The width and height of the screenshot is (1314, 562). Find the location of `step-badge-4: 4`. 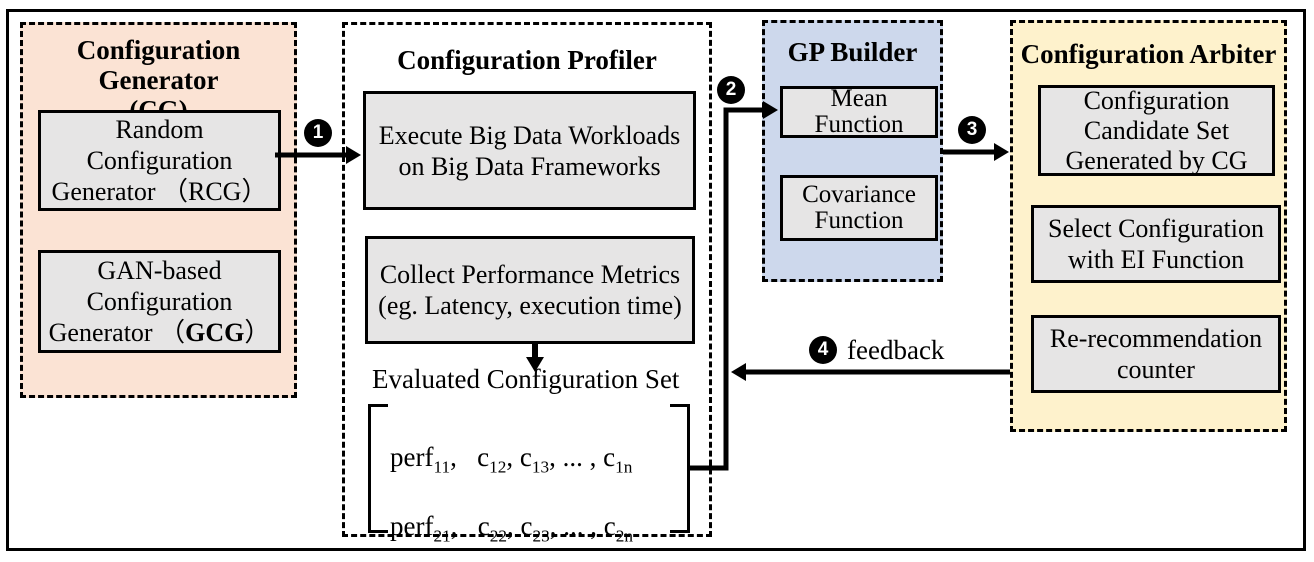

step-badge-4: 4 is located at coordinates (823, 350).